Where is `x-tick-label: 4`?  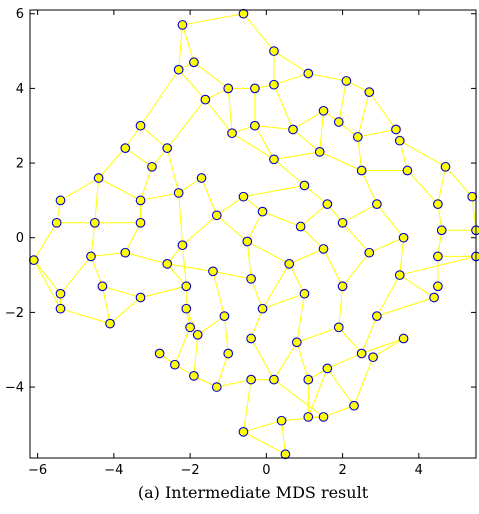
x-tick-label: 4 is located at coordinates (419, 470).